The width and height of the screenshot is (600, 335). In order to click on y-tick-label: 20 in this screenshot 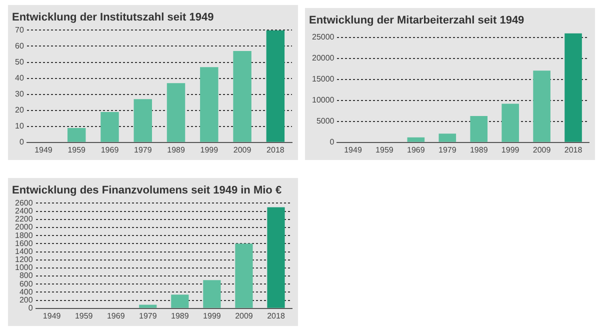, I will do `click(19, 110)`.